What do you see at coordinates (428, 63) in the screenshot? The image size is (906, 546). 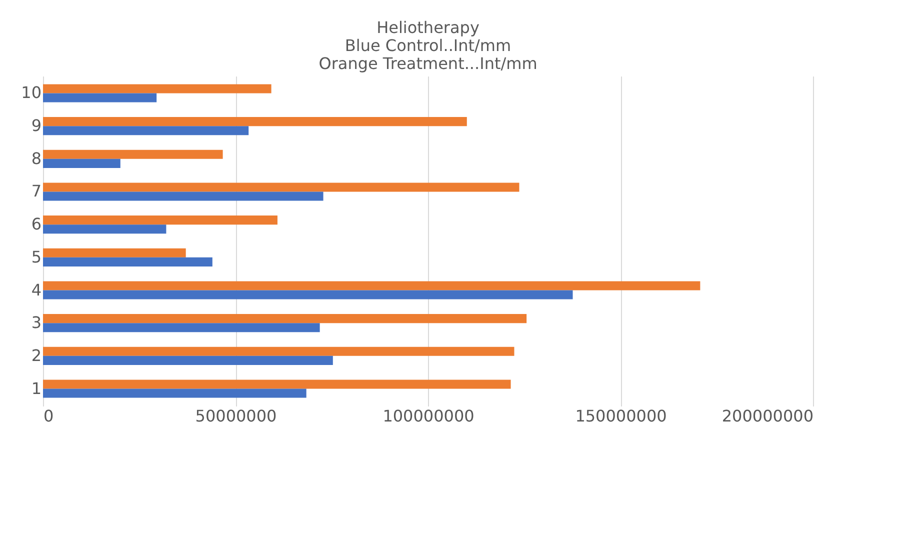 I see `text: Orange Treatment...Int/mm` at bounding box center [428, 63].